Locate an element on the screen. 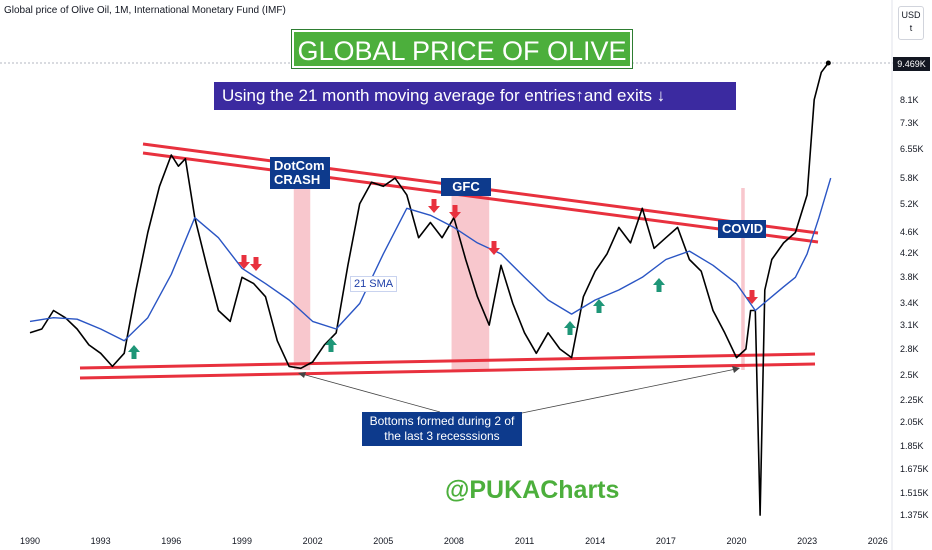 The width and height of the screenshot is (932, 550). y-tick-label: 4.2K is located at coordinates (909, 253).